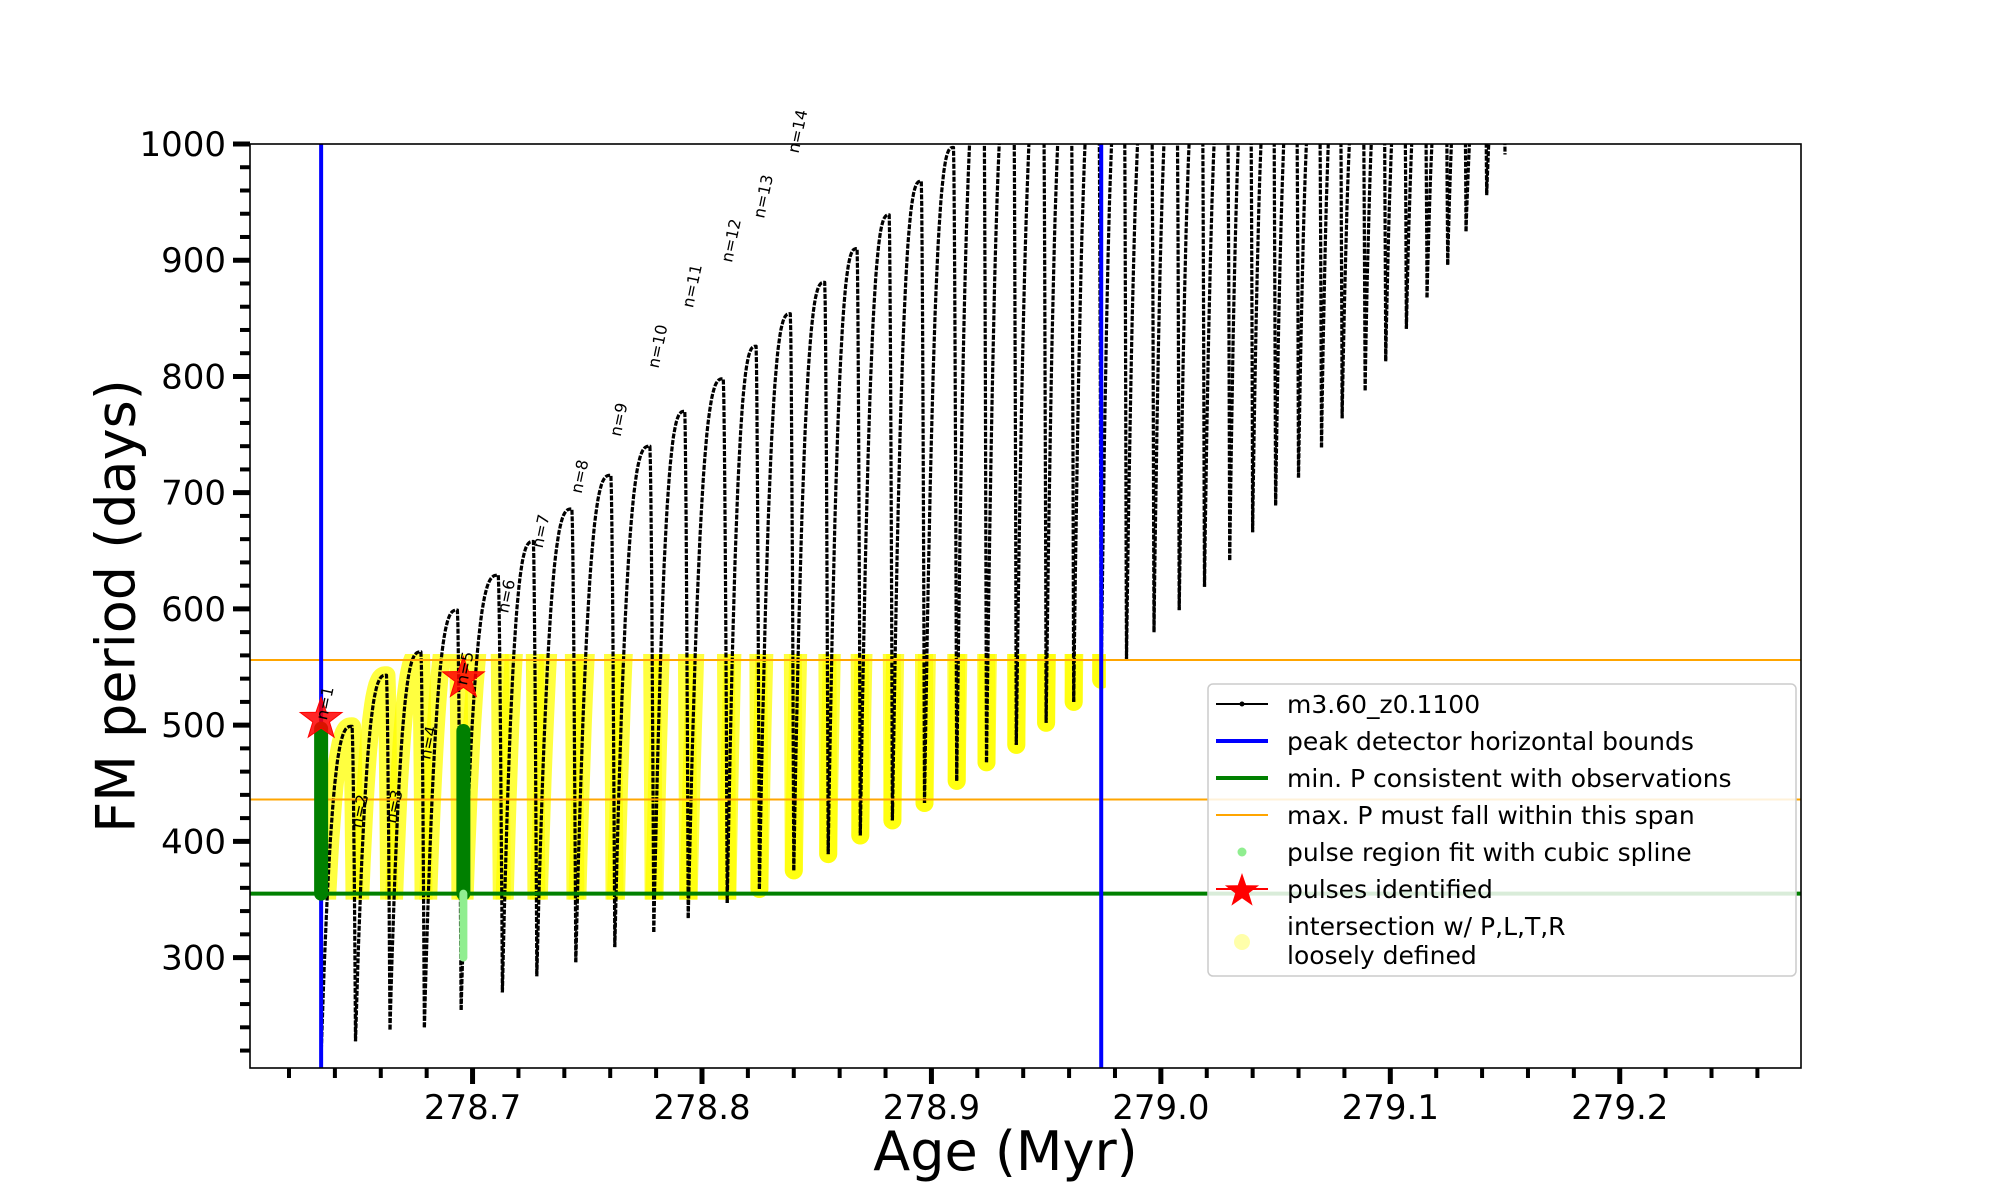 The height and width of the screenshot is (1200, 2000). What do you see at coordinates (731, 240) in the screenshot?
I see `pulse-label: n=12` at bounding box center [731, 240].